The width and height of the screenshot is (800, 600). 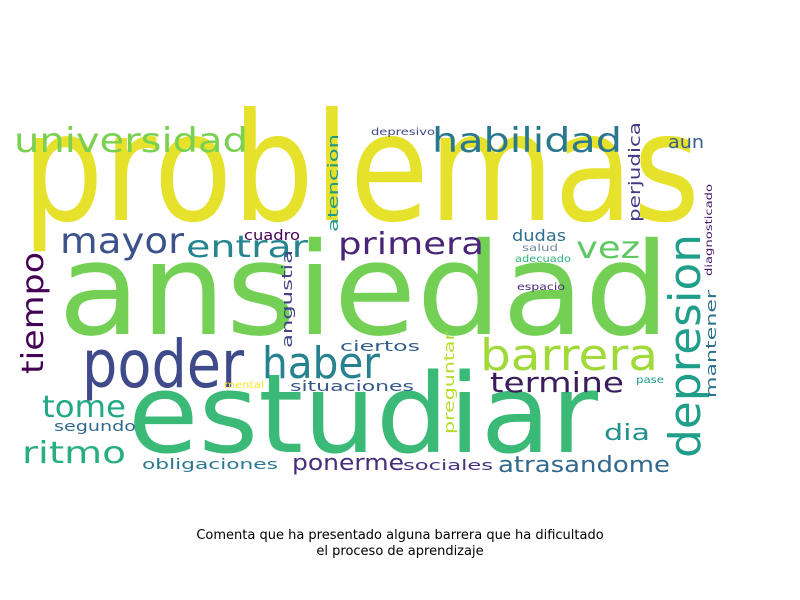 I want to click on word-situaciones: situaciones, so click(x=352, y=387).